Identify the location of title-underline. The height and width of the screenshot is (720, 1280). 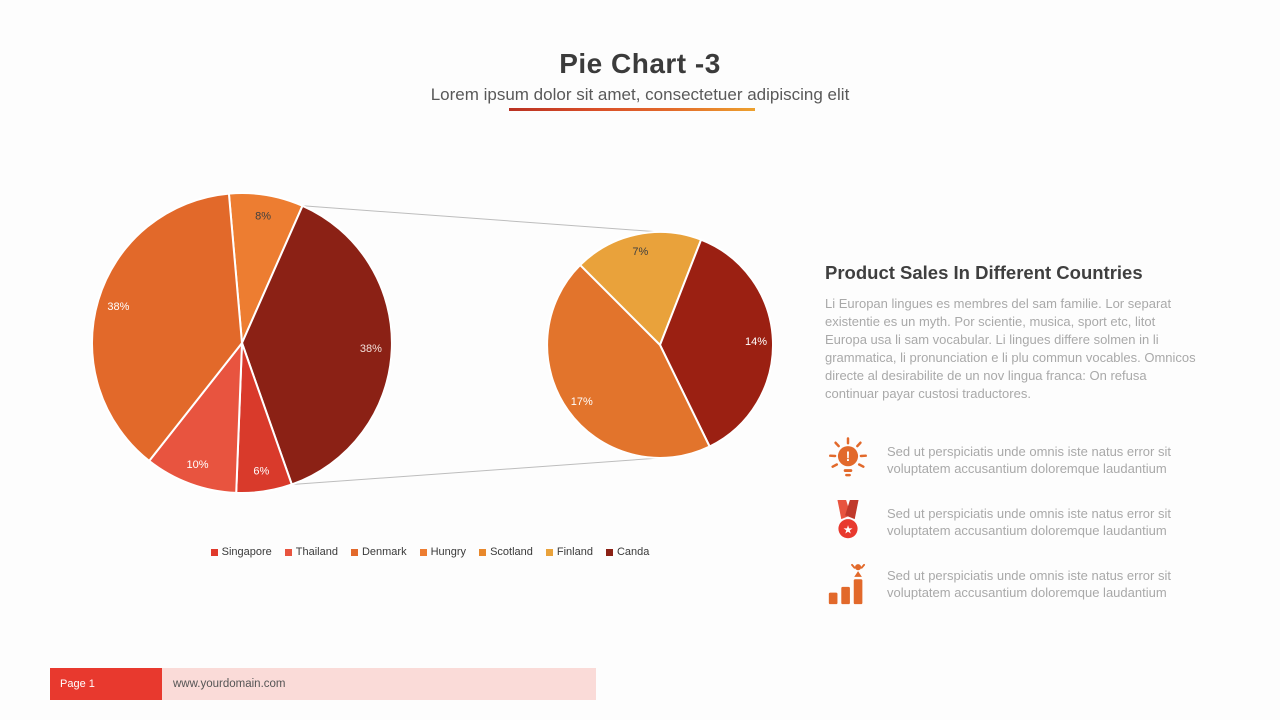
(632, 109).